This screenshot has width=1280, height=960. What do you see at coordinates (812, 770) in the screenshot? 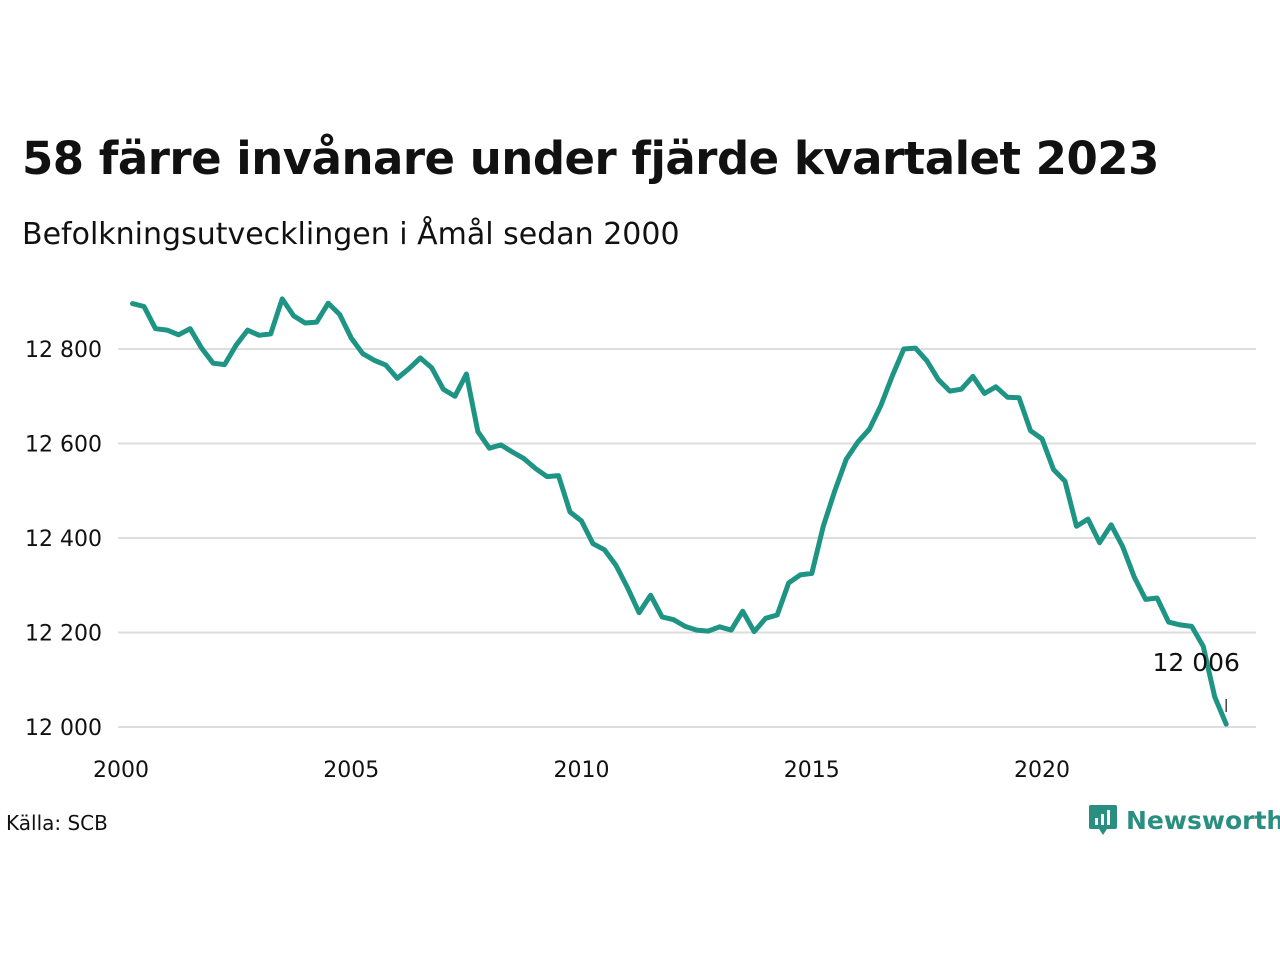
I see `x-tick-label: 2015` at bounding box center [812, 770].